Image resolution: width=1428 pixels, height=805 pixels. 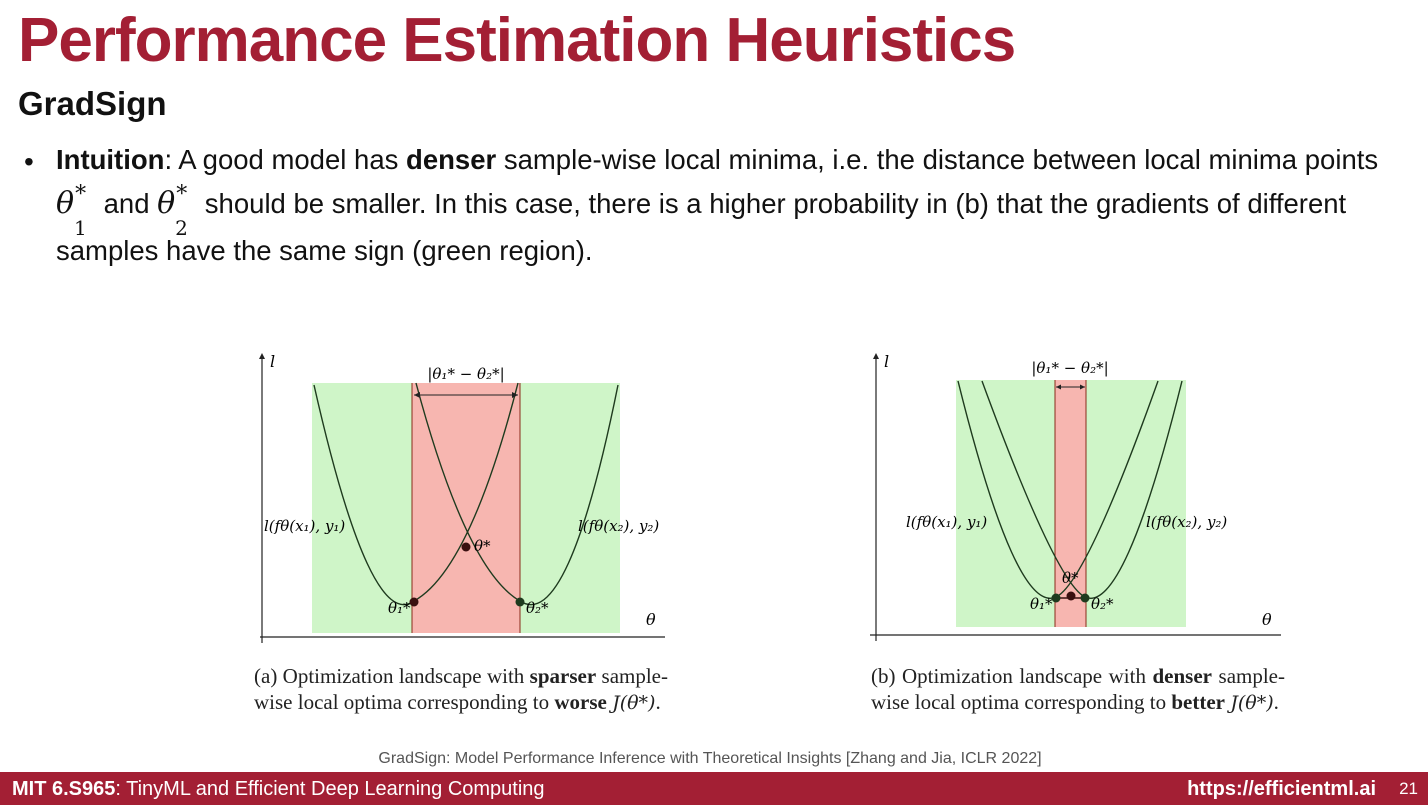 I want to click on slide-title: Performance Estimation Heuristics, so click(x=517, y=40).